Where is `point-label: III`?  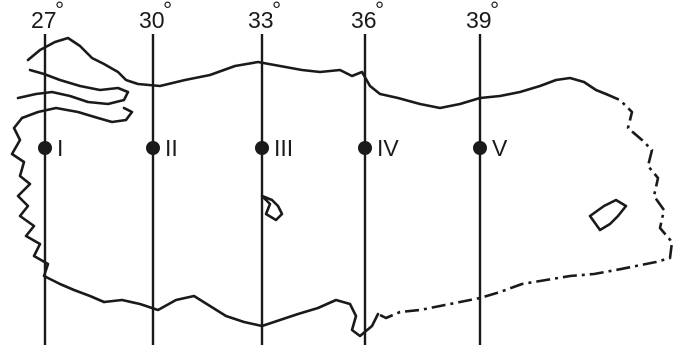 point-label: III is located at coordinates (283, 148).